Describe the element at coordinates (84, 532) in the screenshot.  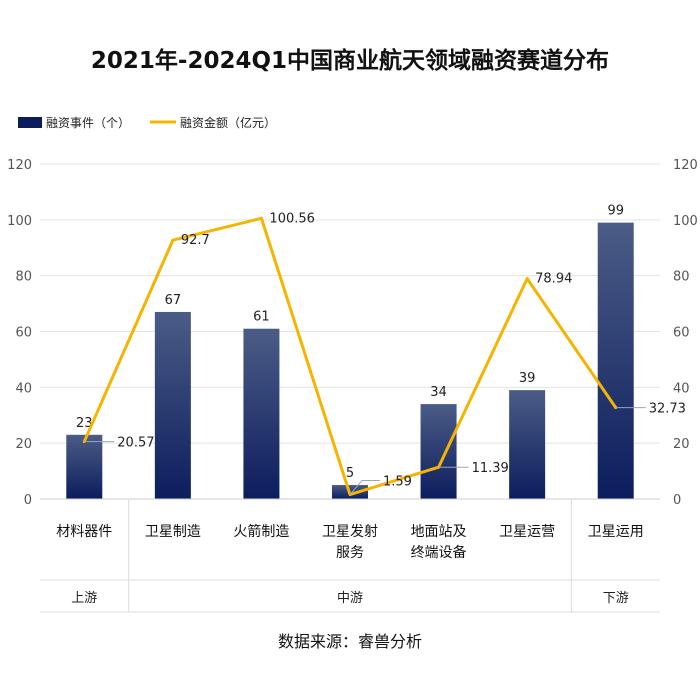
I see `category-label: 材料器件` at that location.